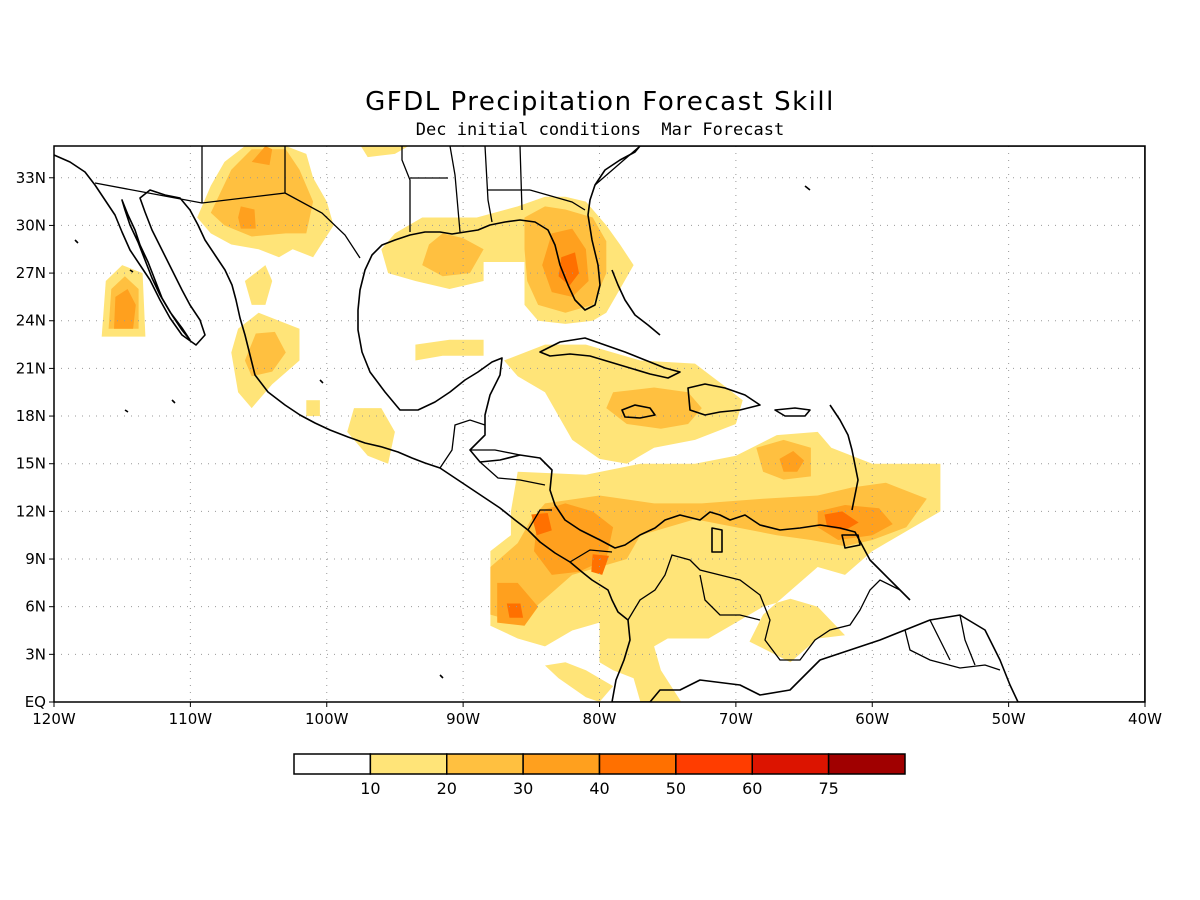 The height and width of the screenshot is (900, 1200). Describe the element at coordinates (599, 775) in the screenshot. I see `colorbar: 10 20 30 40 50 60 75` at that location.